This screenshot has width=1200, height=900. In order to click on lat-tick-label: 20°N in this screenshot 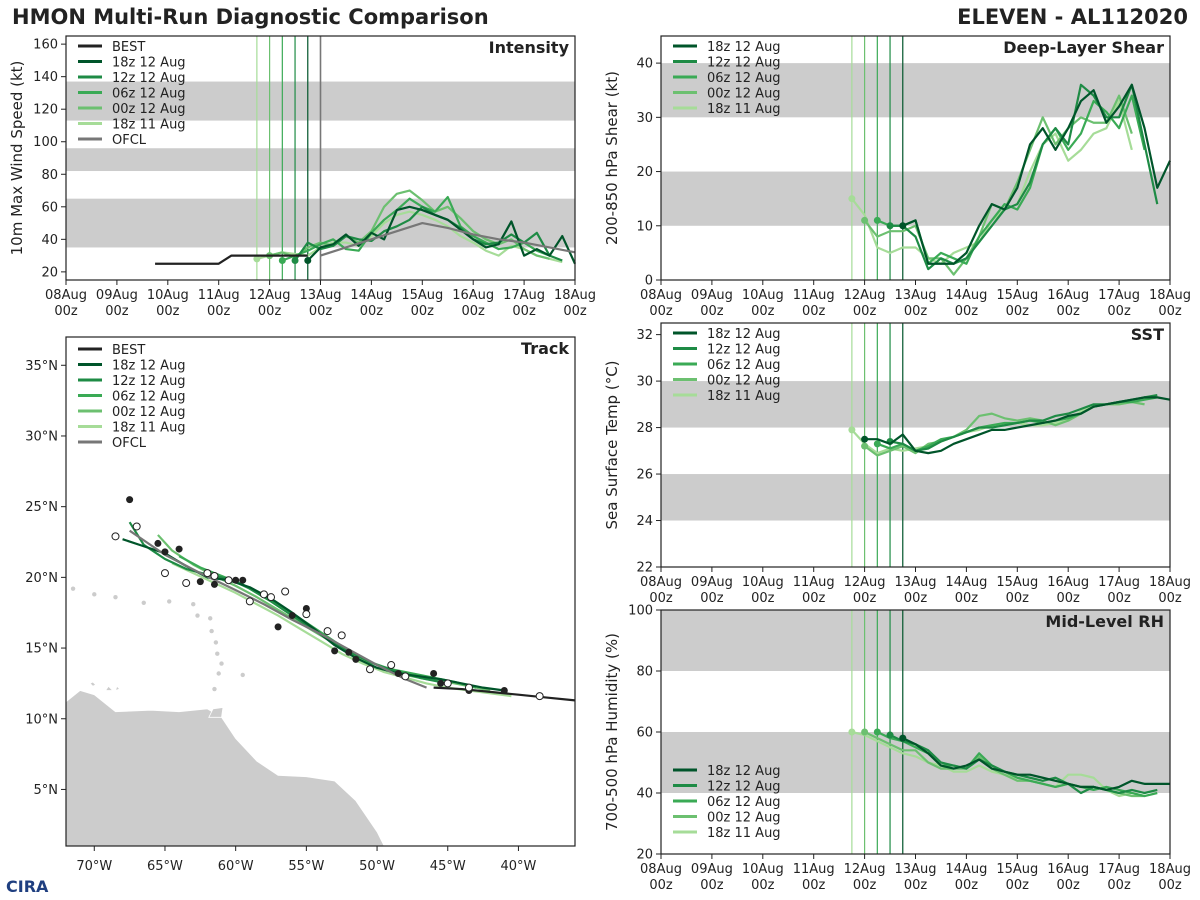, I will do `click(41, 578)`.